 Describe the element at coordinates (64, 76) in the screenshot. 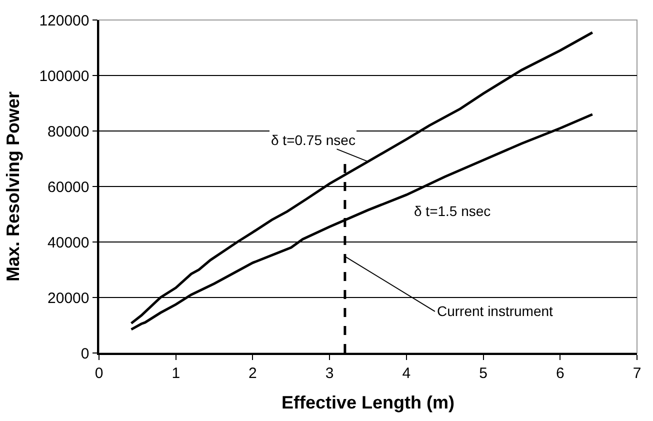

I see `y-tick-label: 100000` at that location.